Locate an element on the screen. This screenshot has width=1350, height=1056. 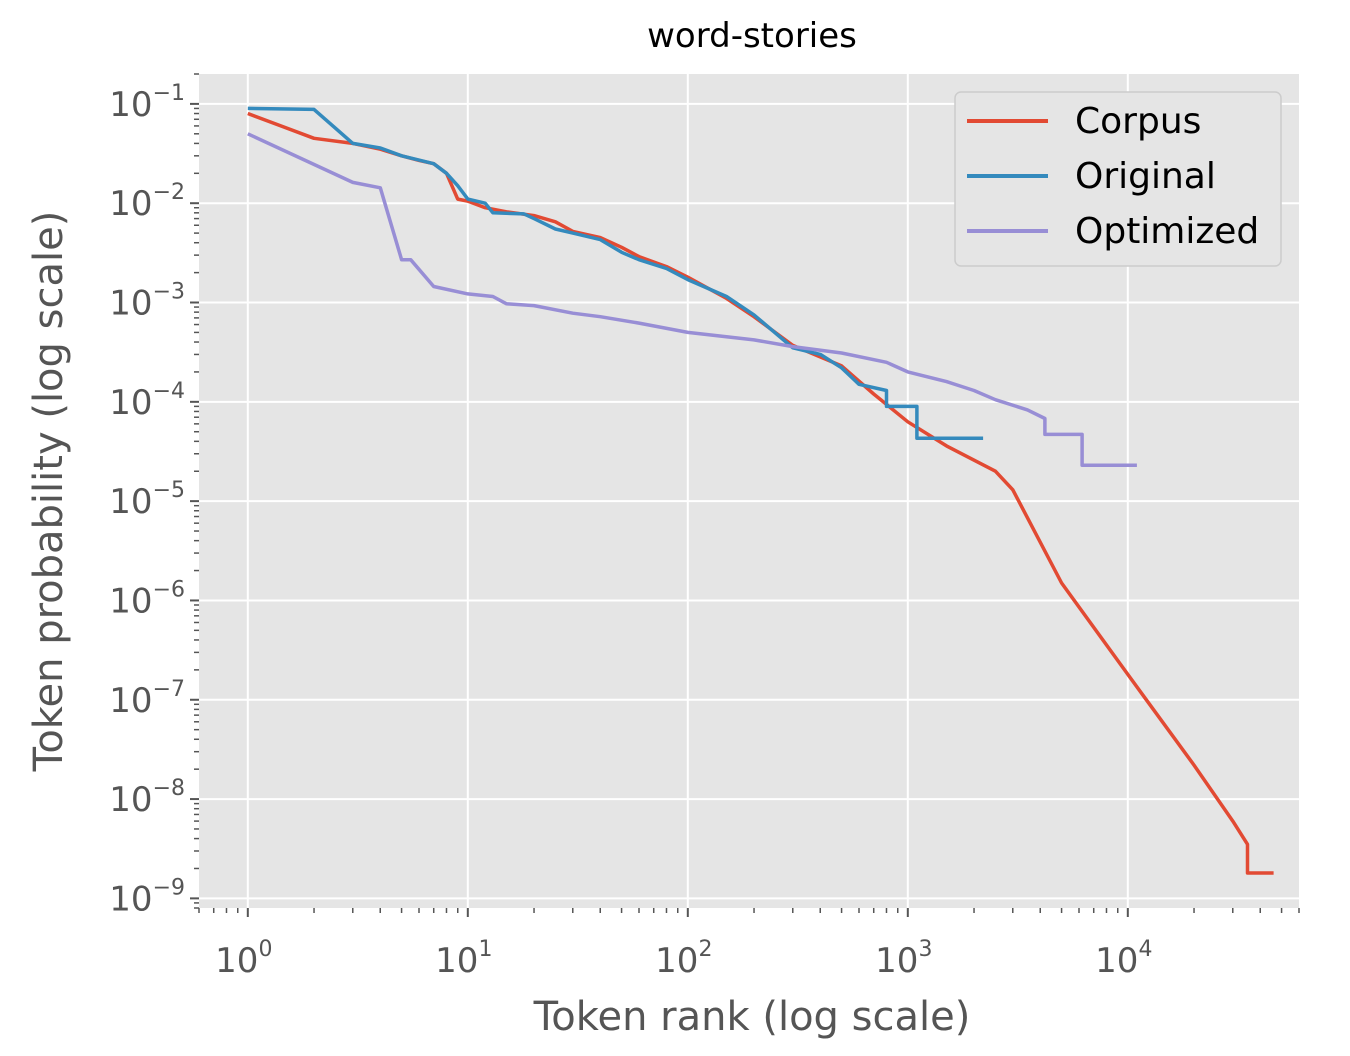
y-tick-label: 10⁻⁶ is located at coordinates (147, 599).